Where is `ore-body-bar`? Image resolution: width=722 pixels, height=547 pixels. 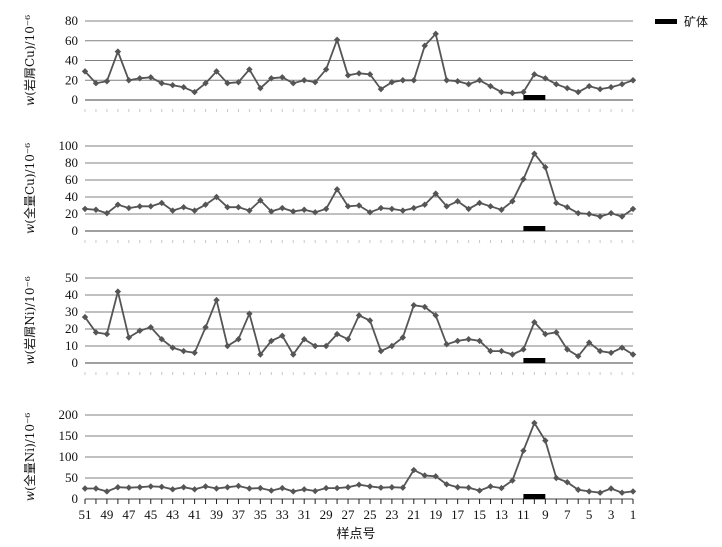
ore-body-bar is located at coordinates (534, 228).